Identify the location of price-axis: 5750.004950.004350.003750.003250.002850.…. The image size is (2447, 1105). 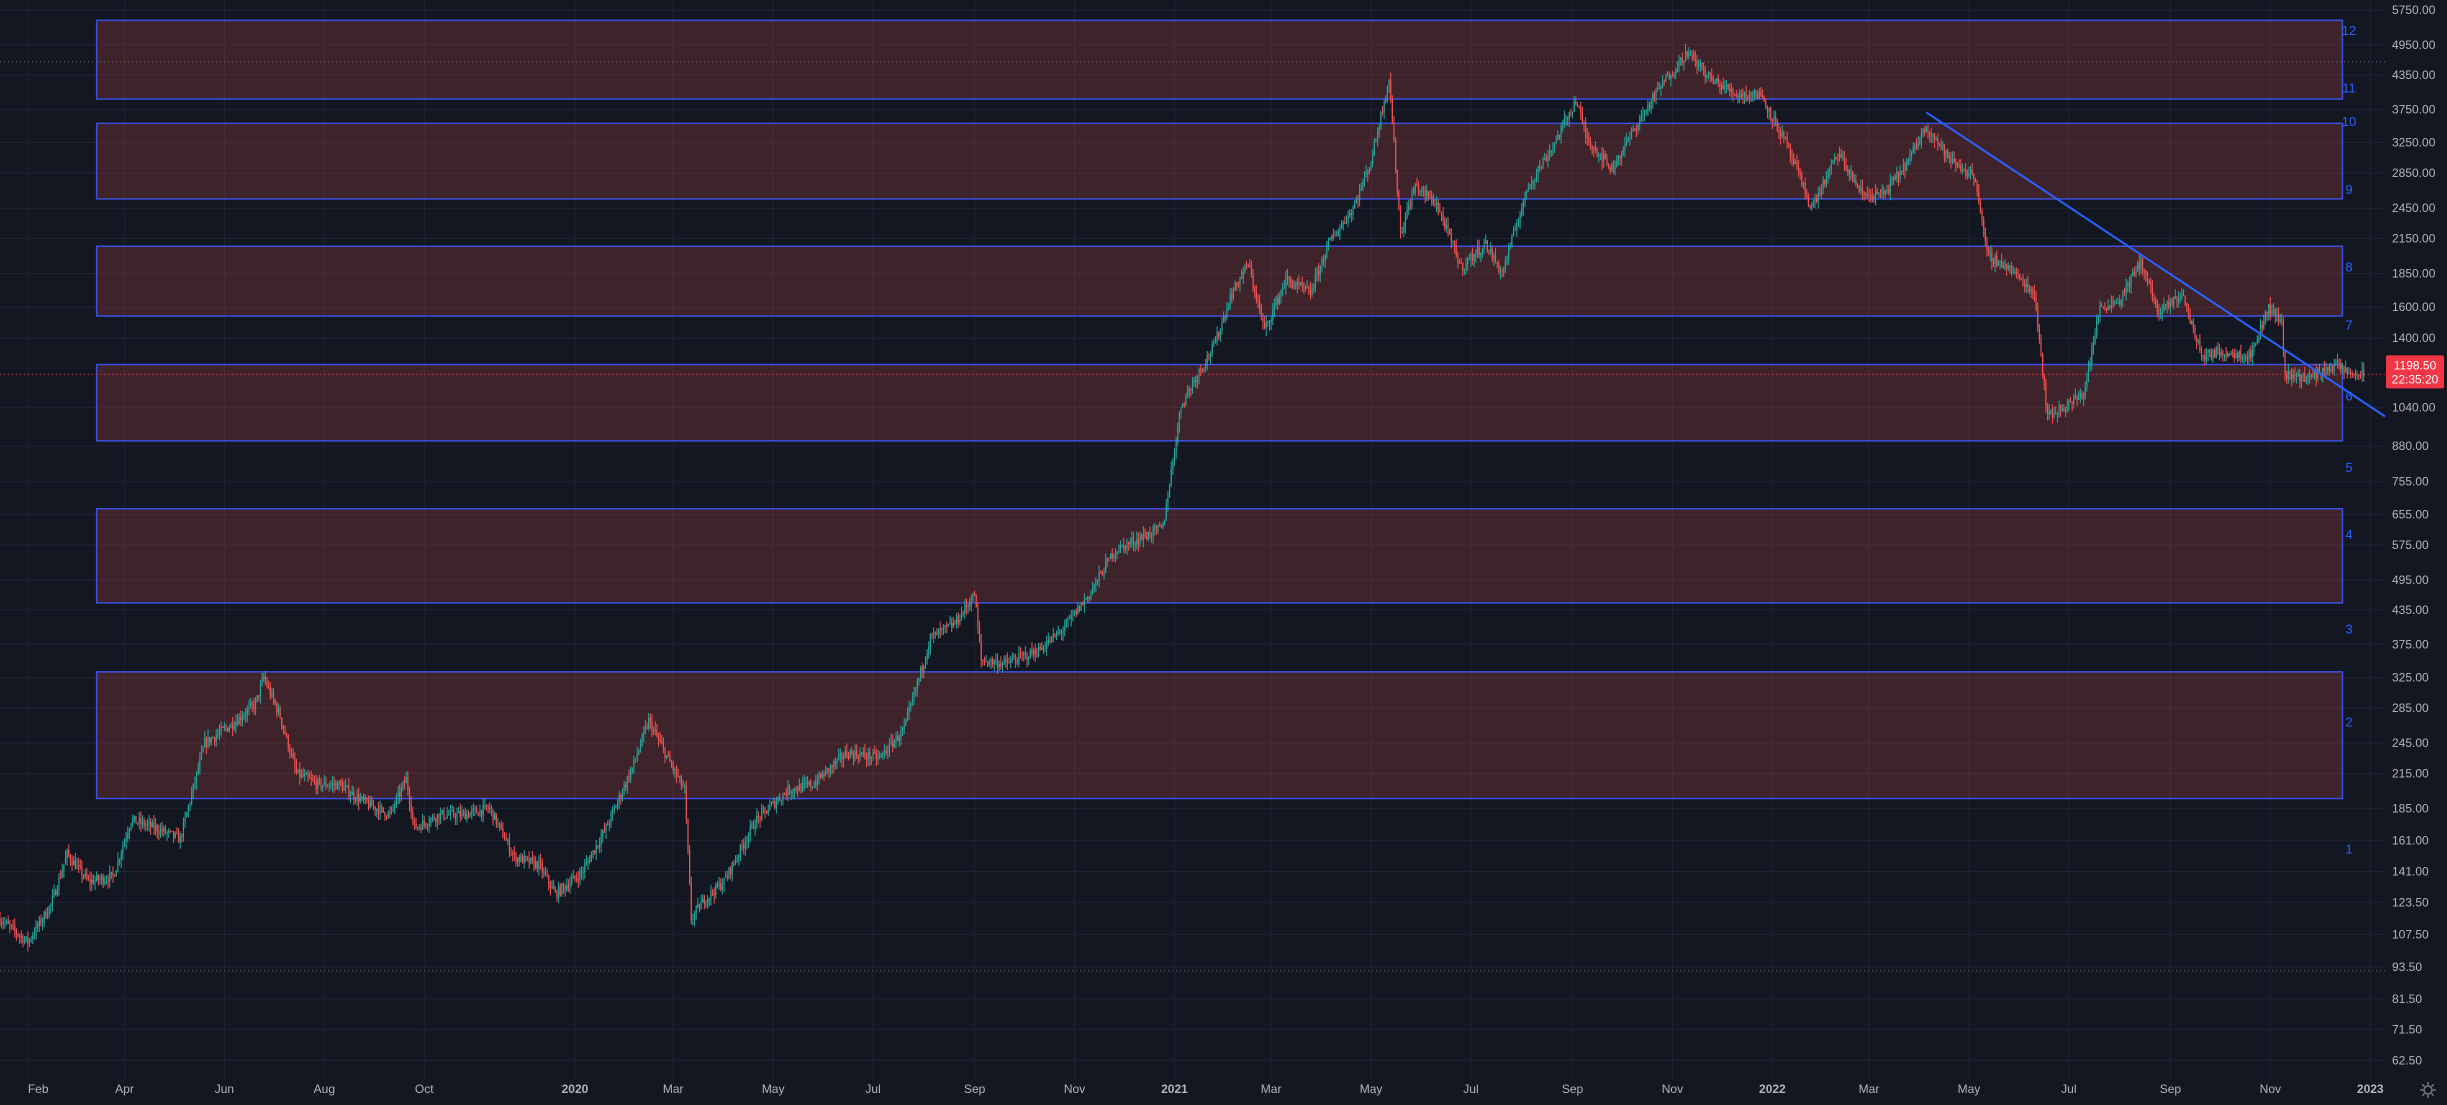
(2414, 535).